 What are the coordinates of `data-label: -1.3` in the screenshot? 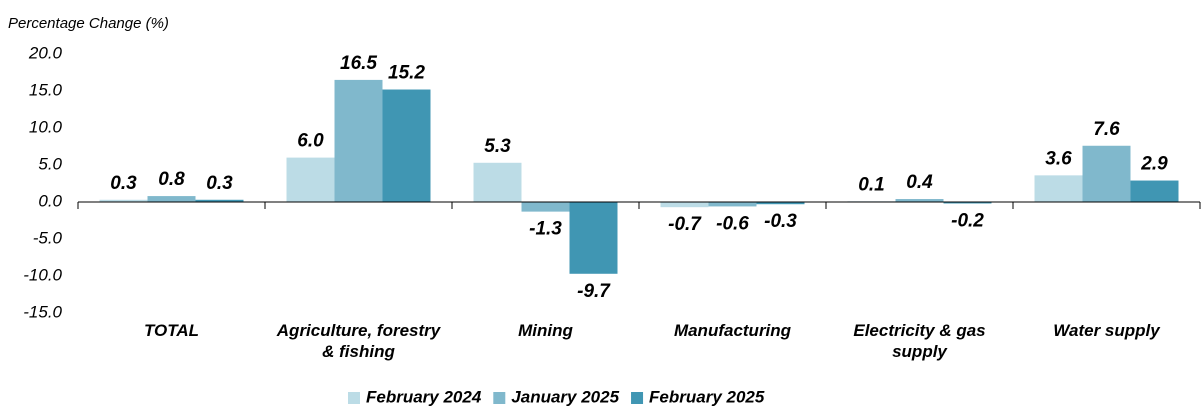 It's located at (545, 229).